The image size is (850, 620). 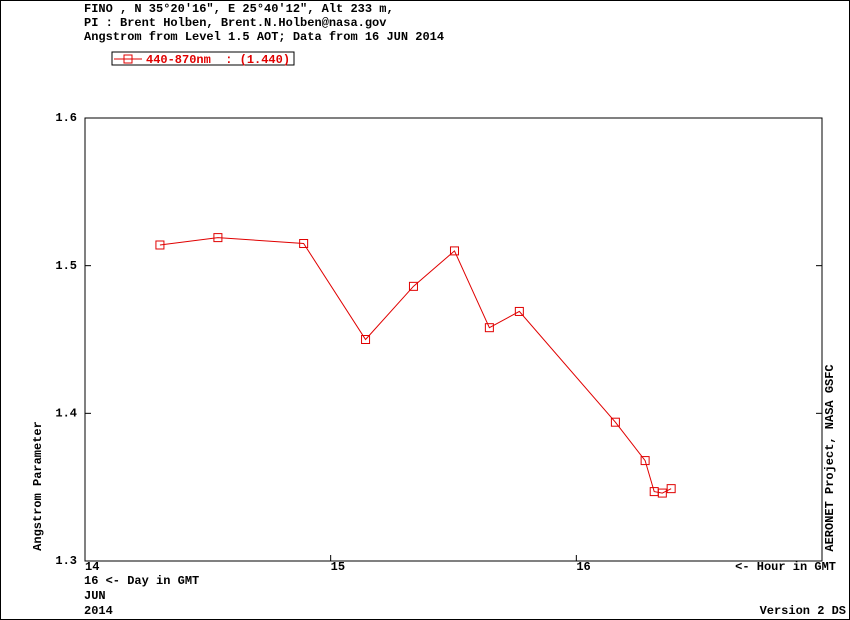 I want to click on x-tick-label: 16, so click(x=583, y=567).